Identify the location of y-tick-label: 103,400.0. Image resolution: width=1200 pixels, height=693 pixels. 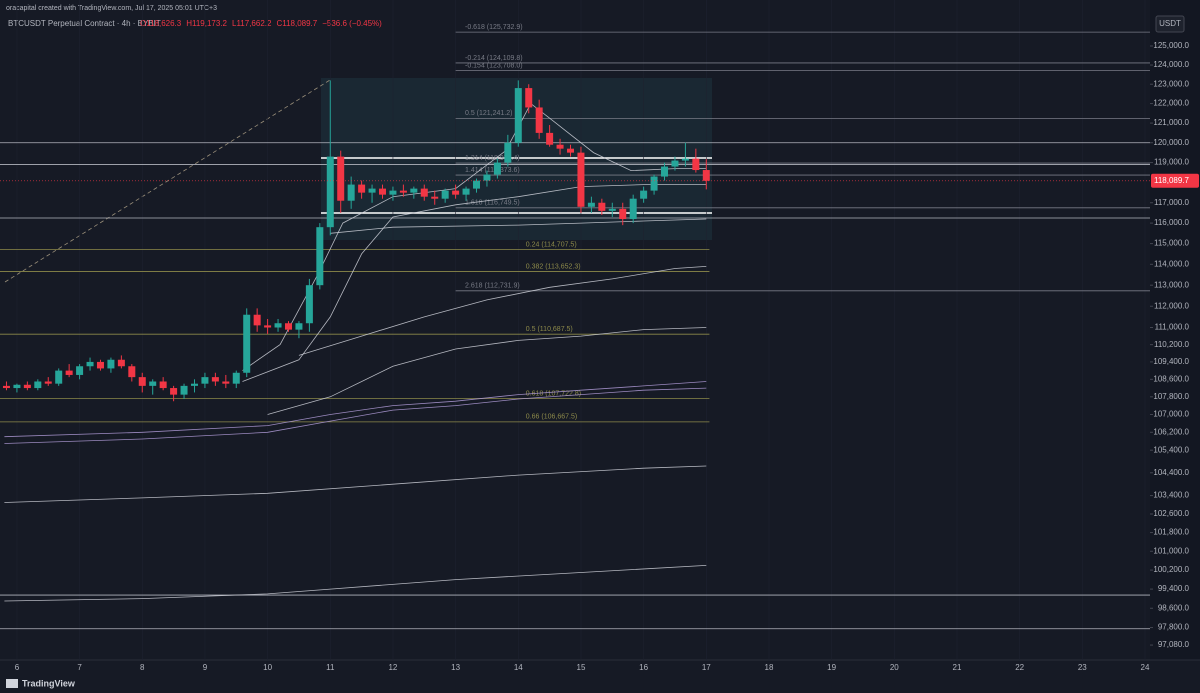
(1171, 495).